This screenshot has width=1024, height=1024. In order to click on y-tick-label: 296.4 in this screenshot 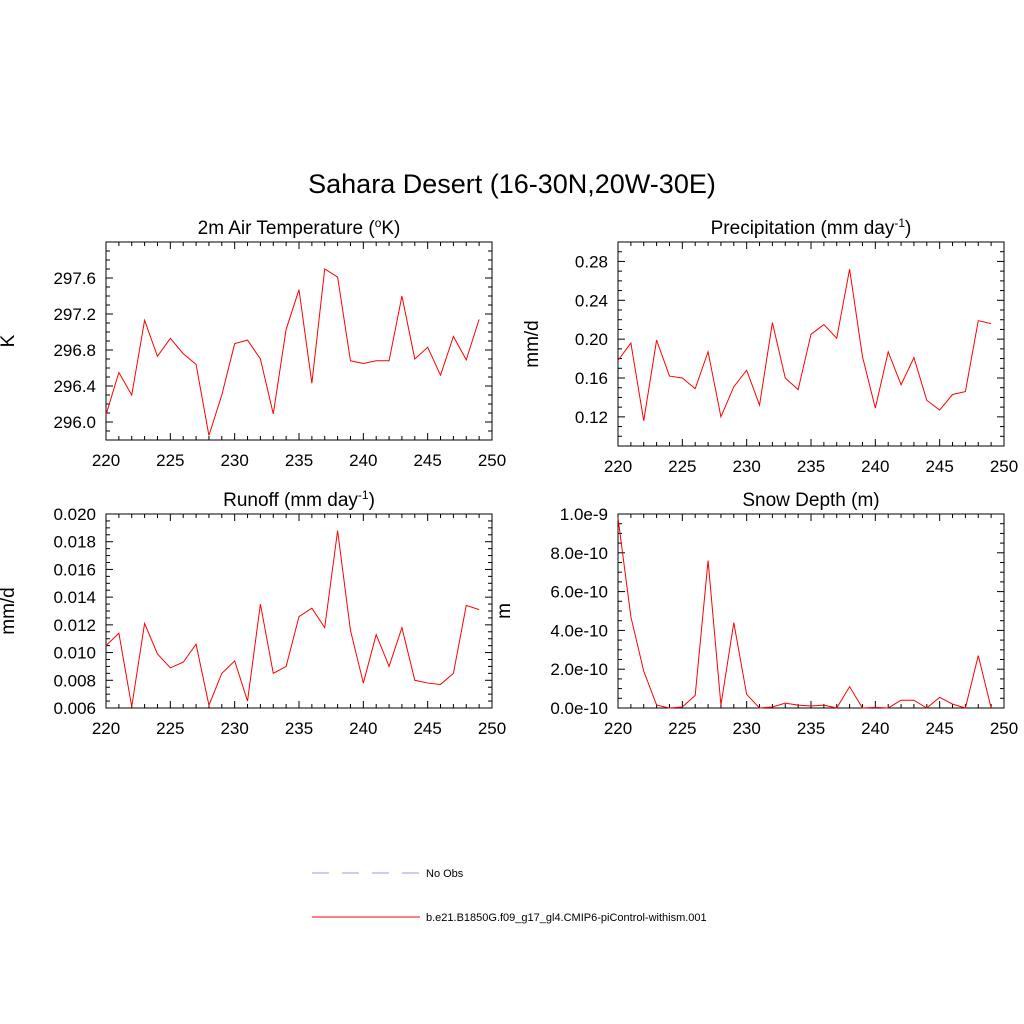, I will do `click(74, 386)`.